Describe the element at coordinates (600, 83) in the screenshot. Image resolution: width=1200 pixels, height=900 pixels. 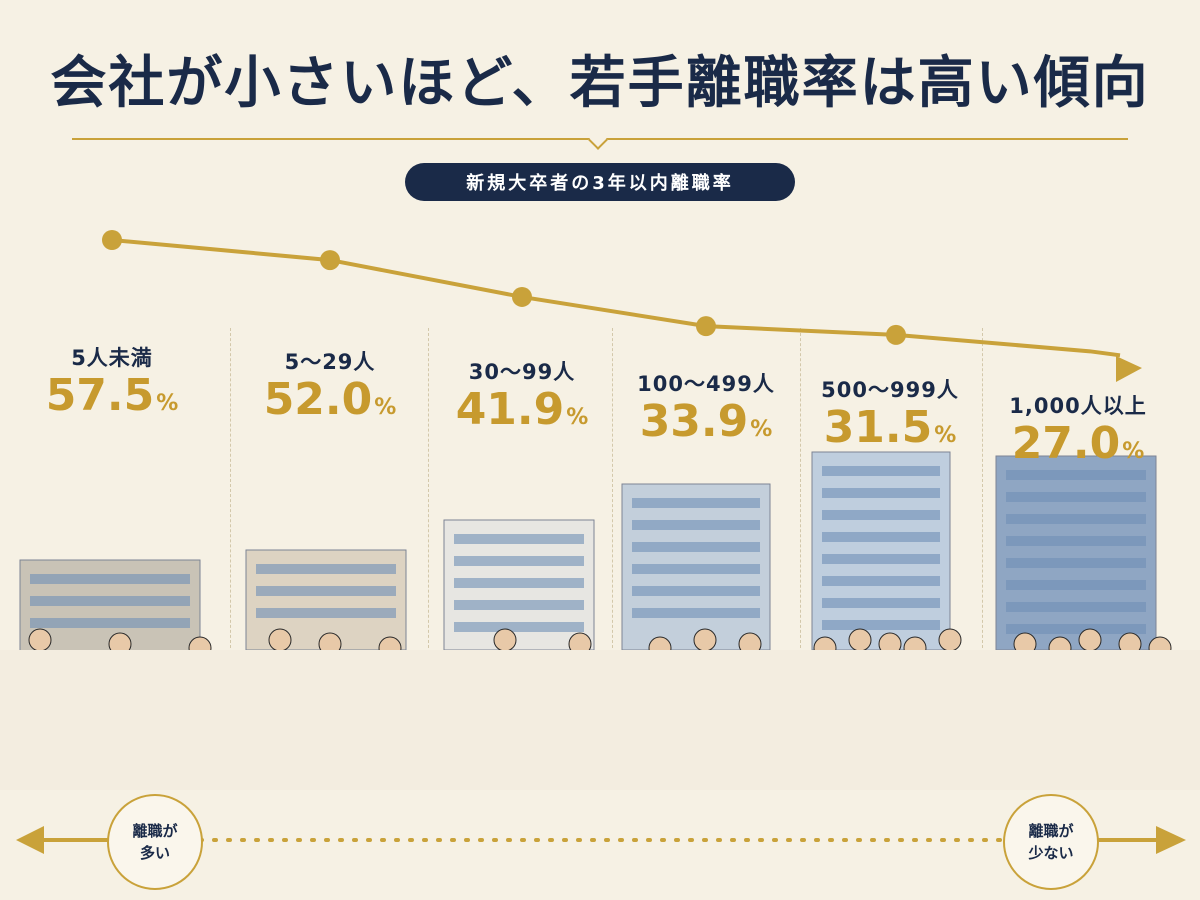
I see `page-title: 会社が小さいほど、若手離職率は高い傾向` at that location.